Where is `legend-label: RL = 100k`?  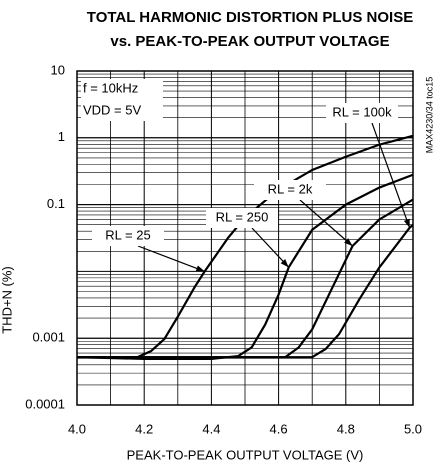
legend-label: RL = 100k is located at coordinates (362, 111).